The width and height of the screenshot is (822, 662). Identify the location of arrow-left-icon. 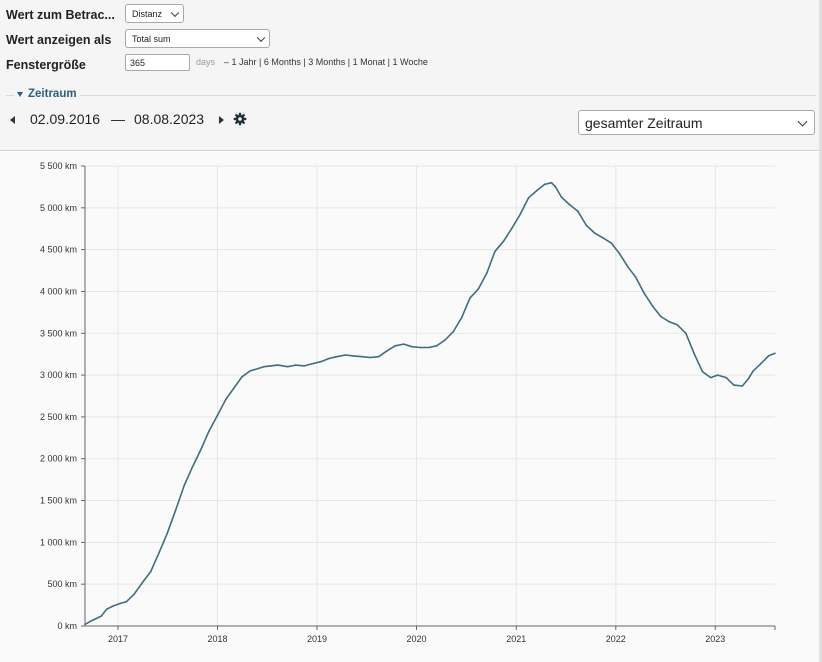
(12, 120).